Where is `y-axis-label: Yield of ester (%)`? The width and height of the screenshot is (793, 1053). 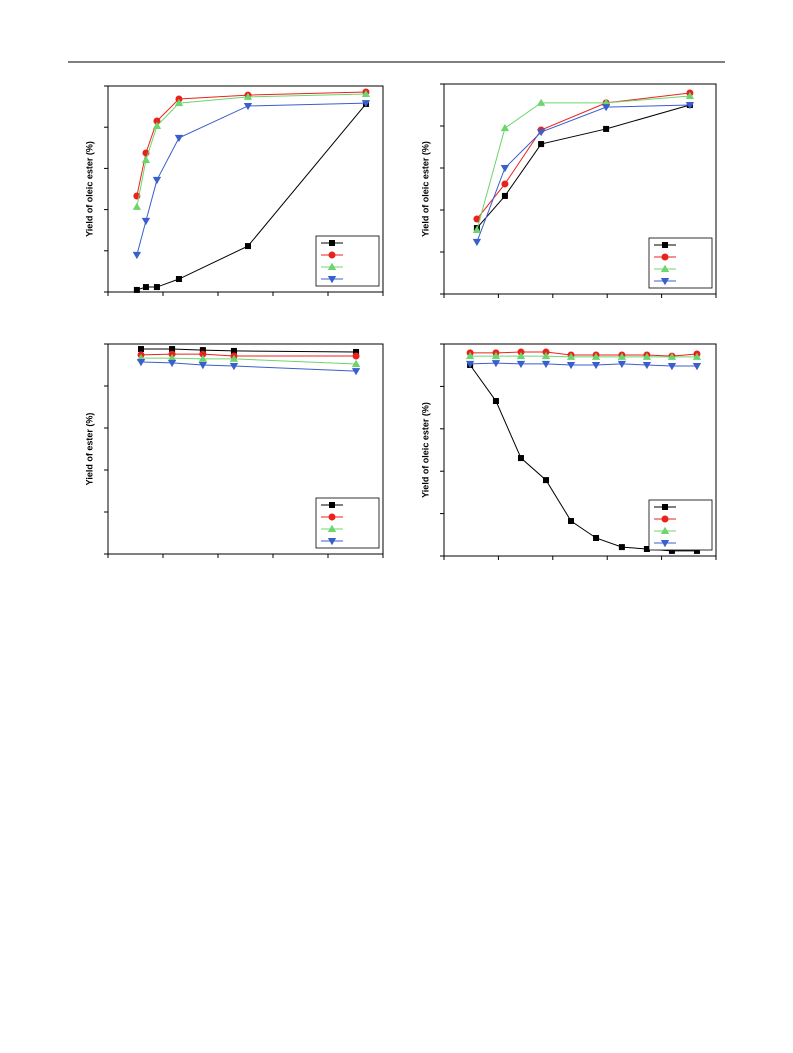 y-axis-label: Yield of ester (%) is located at coordinates (89, 449).